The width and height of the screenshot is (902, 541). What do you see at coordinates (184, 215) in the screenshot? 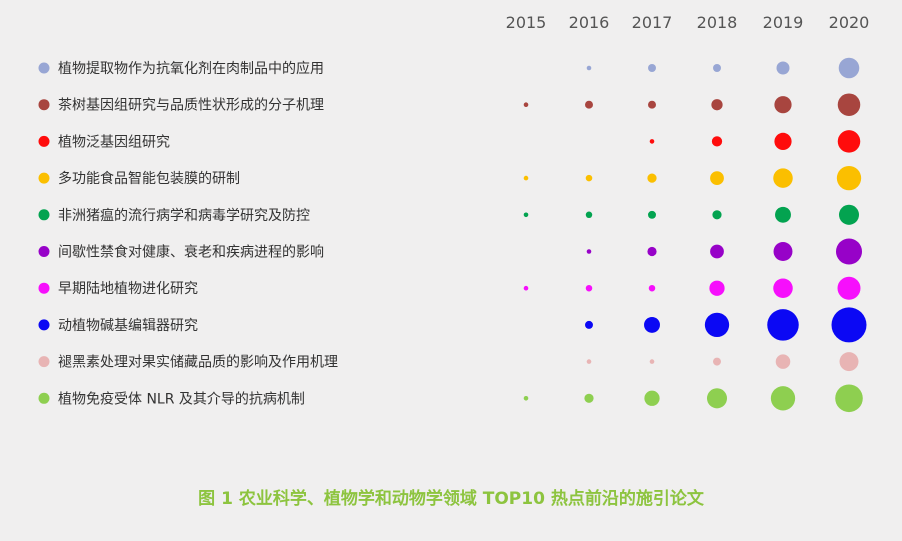
I see `row-label: 非洲猪瘟的流行病学和病毒学研究及防控` at bounding box center [184, 215].